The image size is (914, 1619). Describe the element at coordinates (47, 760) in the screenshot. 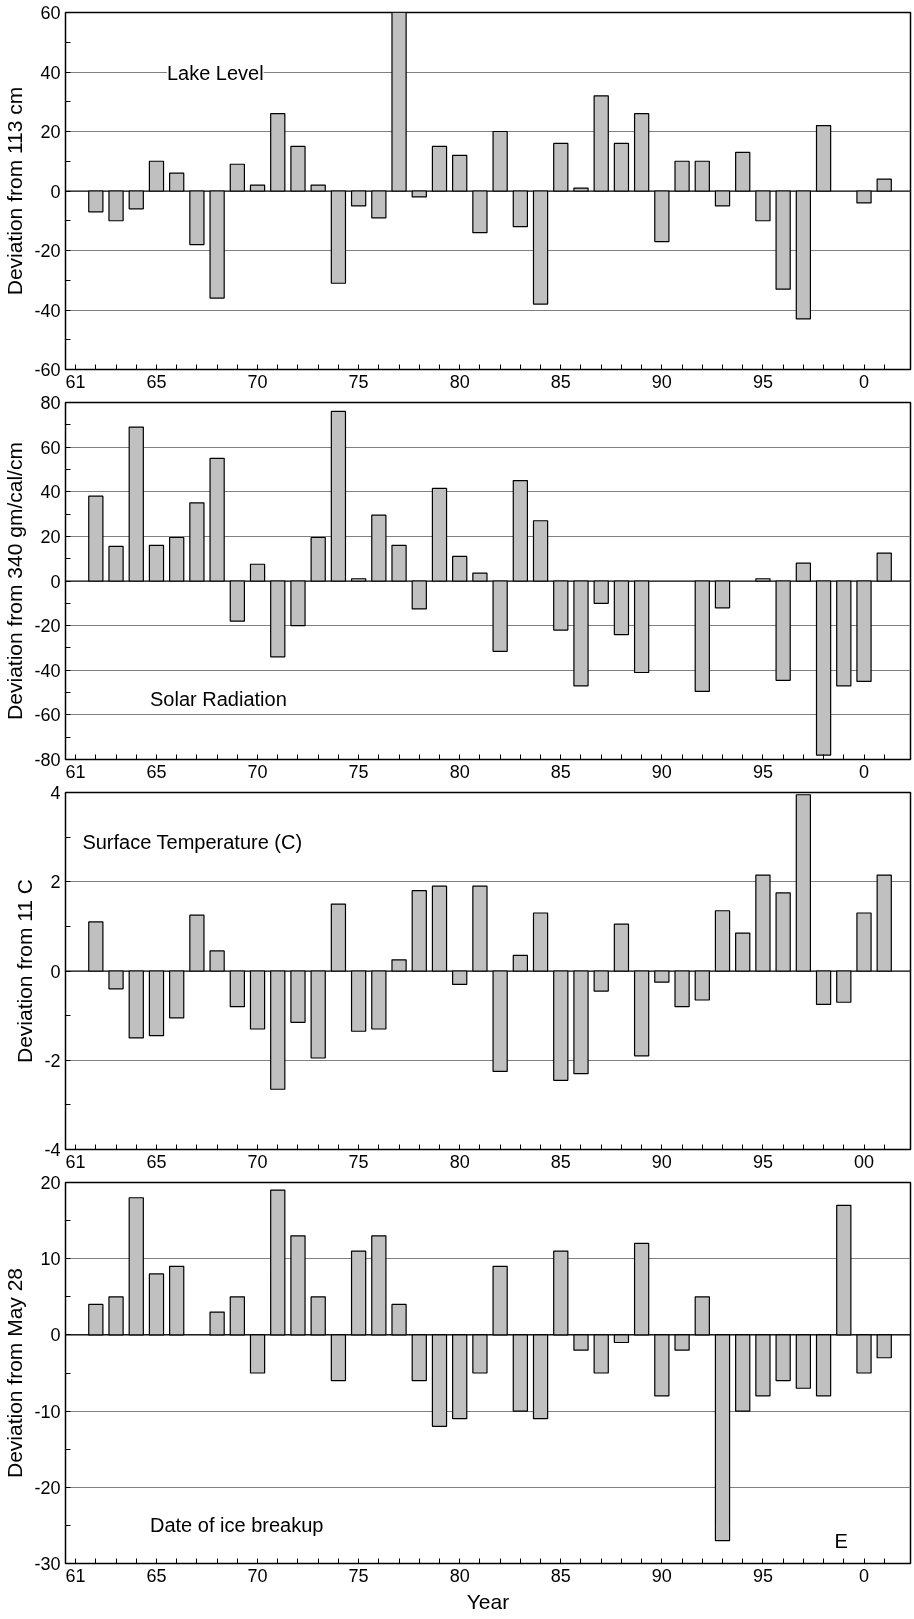

I see `y-tick-label: -80` at that location.